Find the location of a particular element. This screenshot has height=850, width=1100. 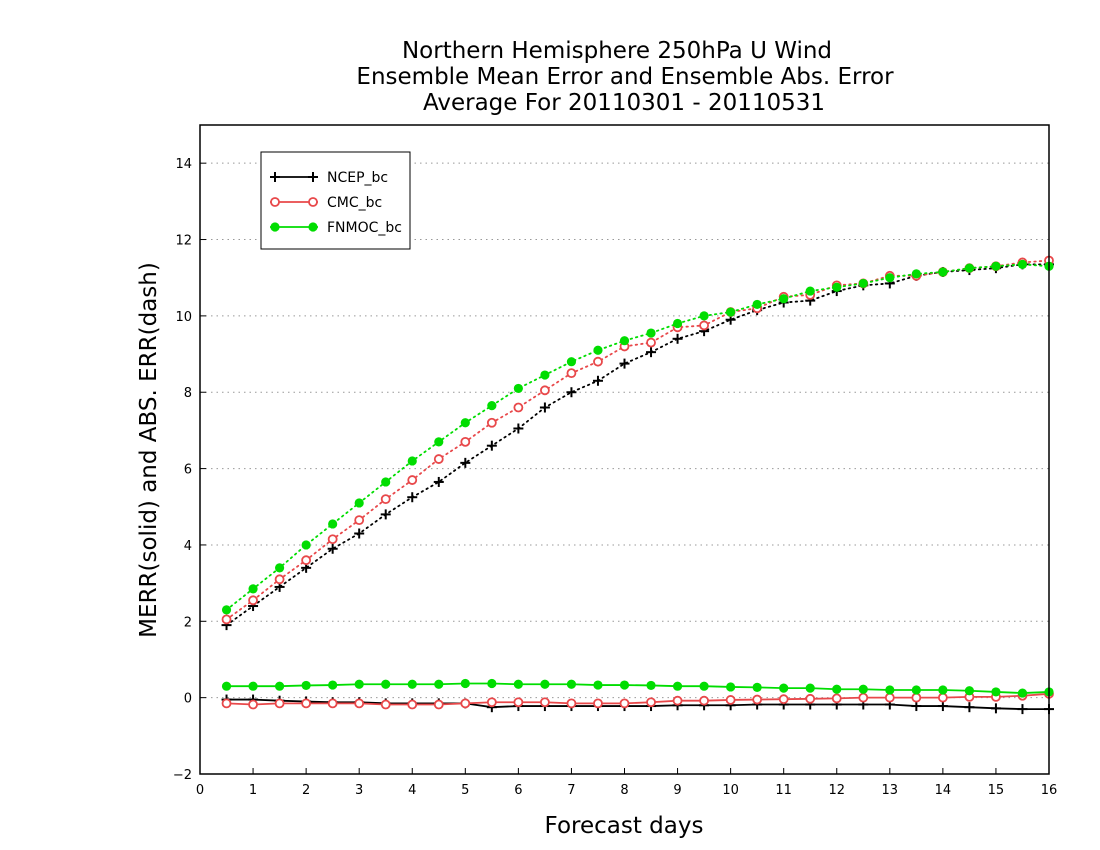

x-tick-label: 4 is located at coordinates (412, 790).